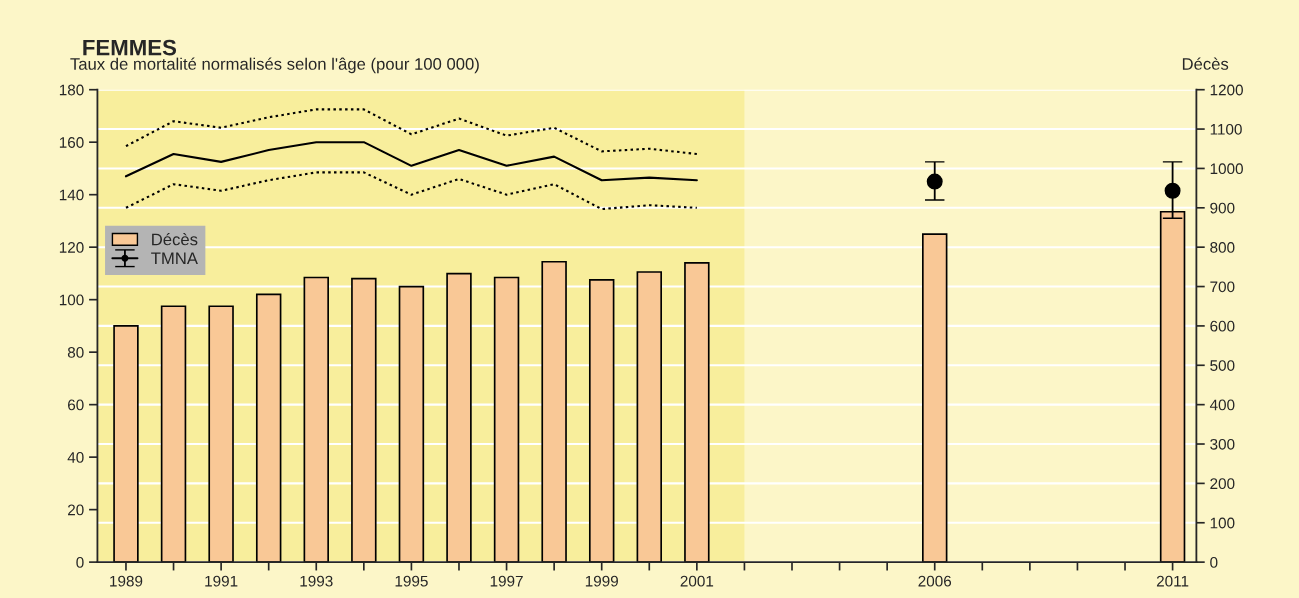  Describe the element at coordinates (1172, 581) in the screenshot. I see `x-tick-label: 2011` at that location.